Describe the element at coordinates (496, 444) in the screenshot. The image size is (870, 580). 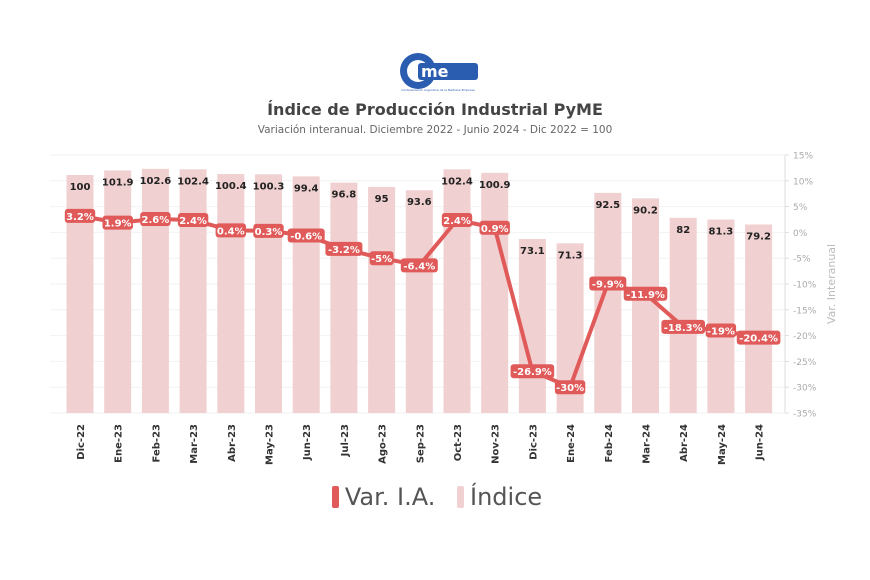
I see `x-tick-label: Nov-23` at that location.